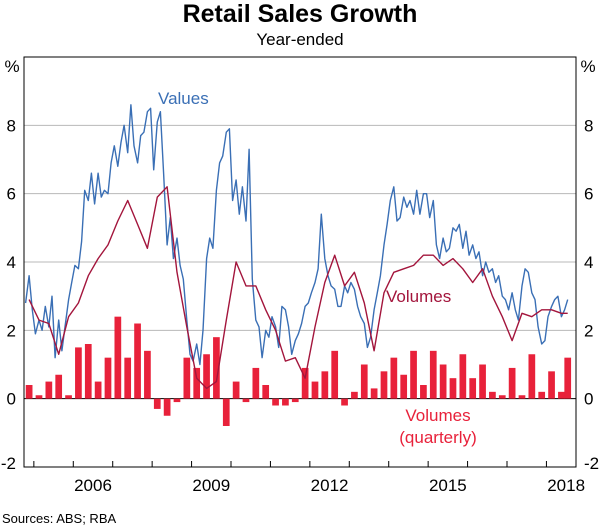  I want to click on x-axis-ticks: 2006 2009 2012 2015 2018, so click(309, 478).